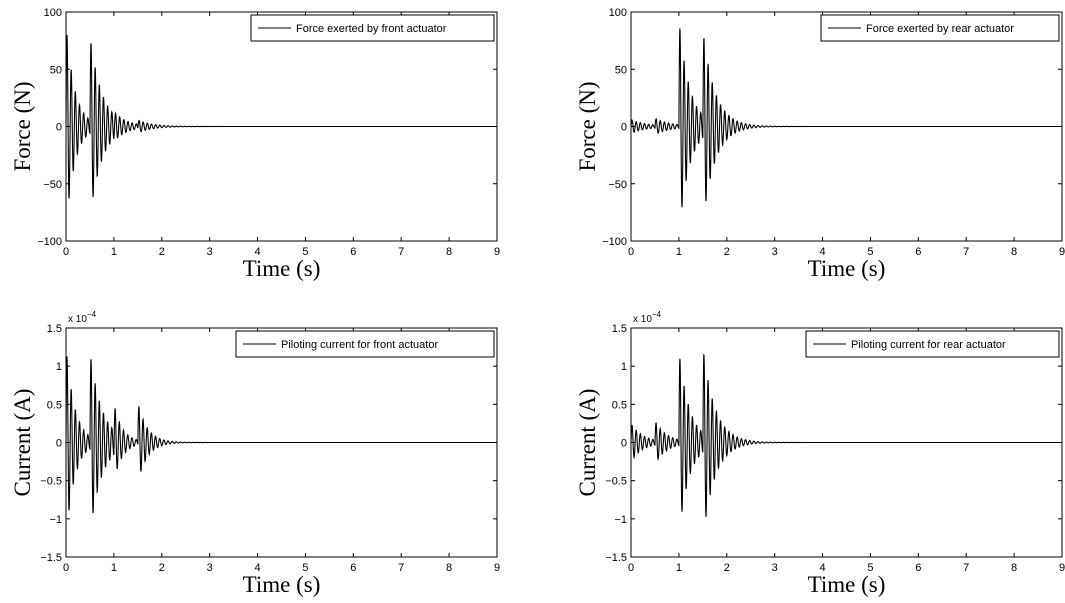 Image resolution: width=1065 pixels, height=603 pixels. I want to click on legend-entry: Piloting current for front actuator, so click(359, 345).